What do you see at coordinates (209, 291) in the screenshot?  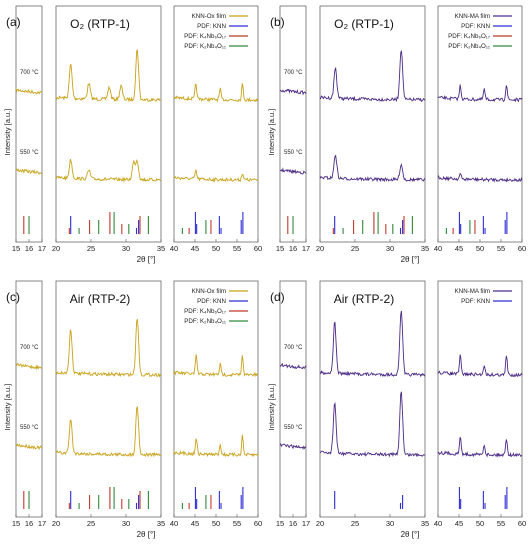 I see `legend-label: KNN-Ox film` at bounding box center [209, 291].